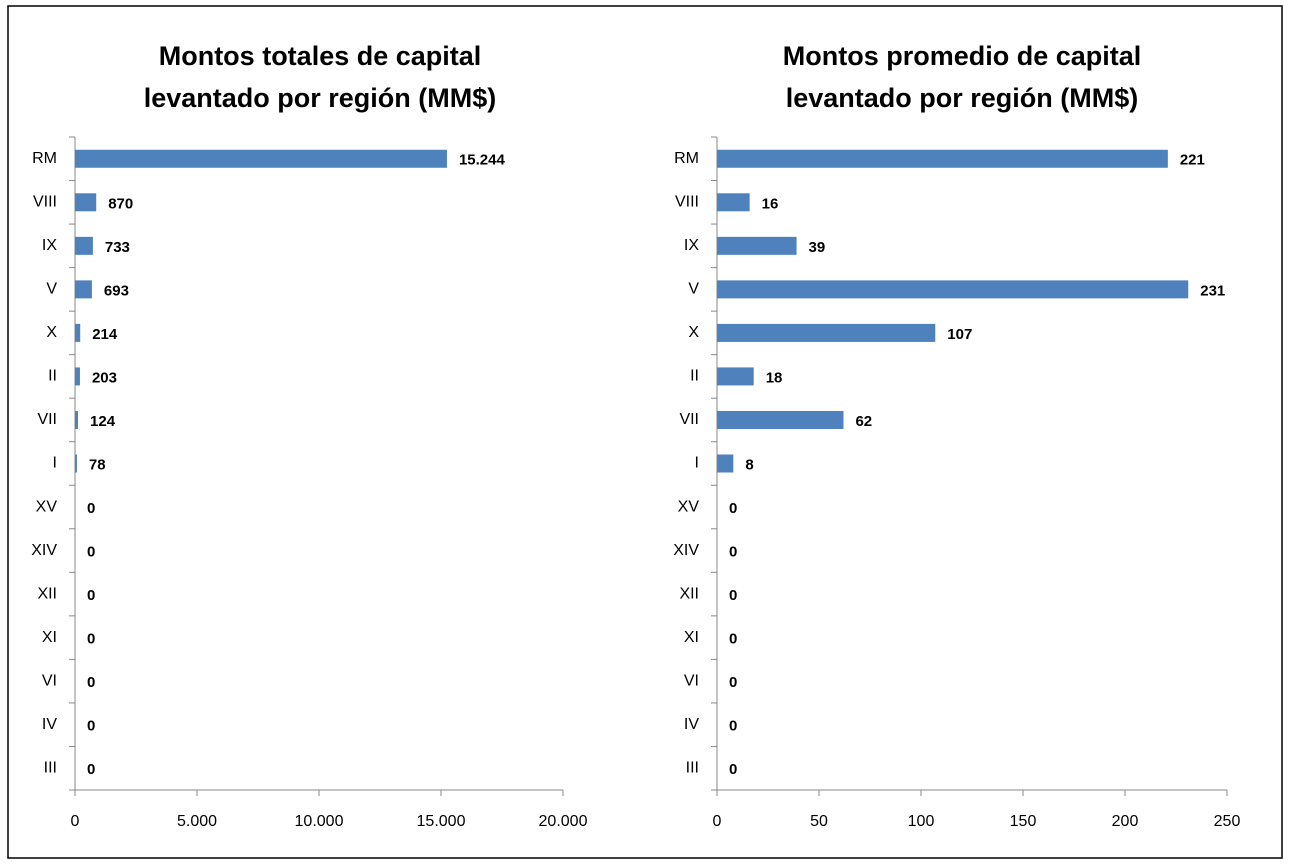 This screenshot has width=1290, height=866. Describe the element at coordinates (1212, 290) in the screenshot. I see `value-label: 231` at that location.